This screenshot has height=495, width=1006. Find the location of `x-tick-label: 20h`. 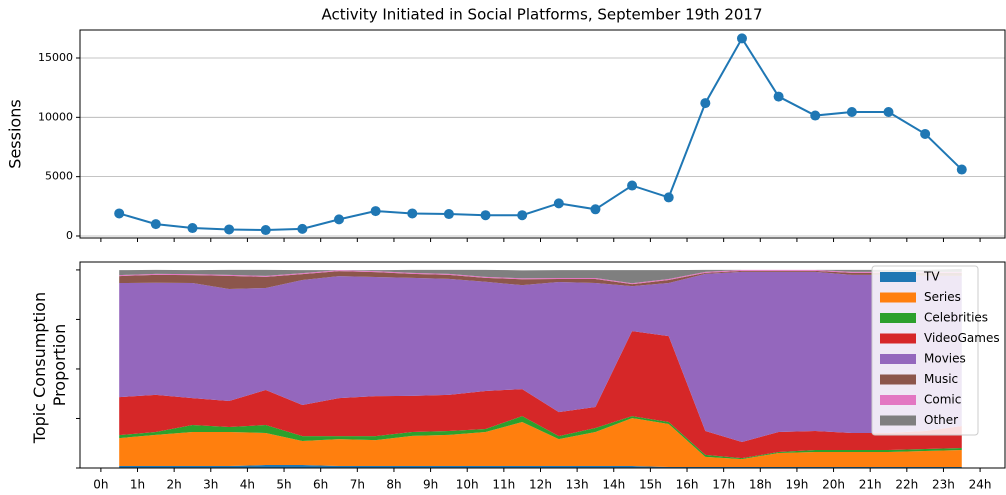

x-tick-label: 20h is located at coordinates (833, 485).